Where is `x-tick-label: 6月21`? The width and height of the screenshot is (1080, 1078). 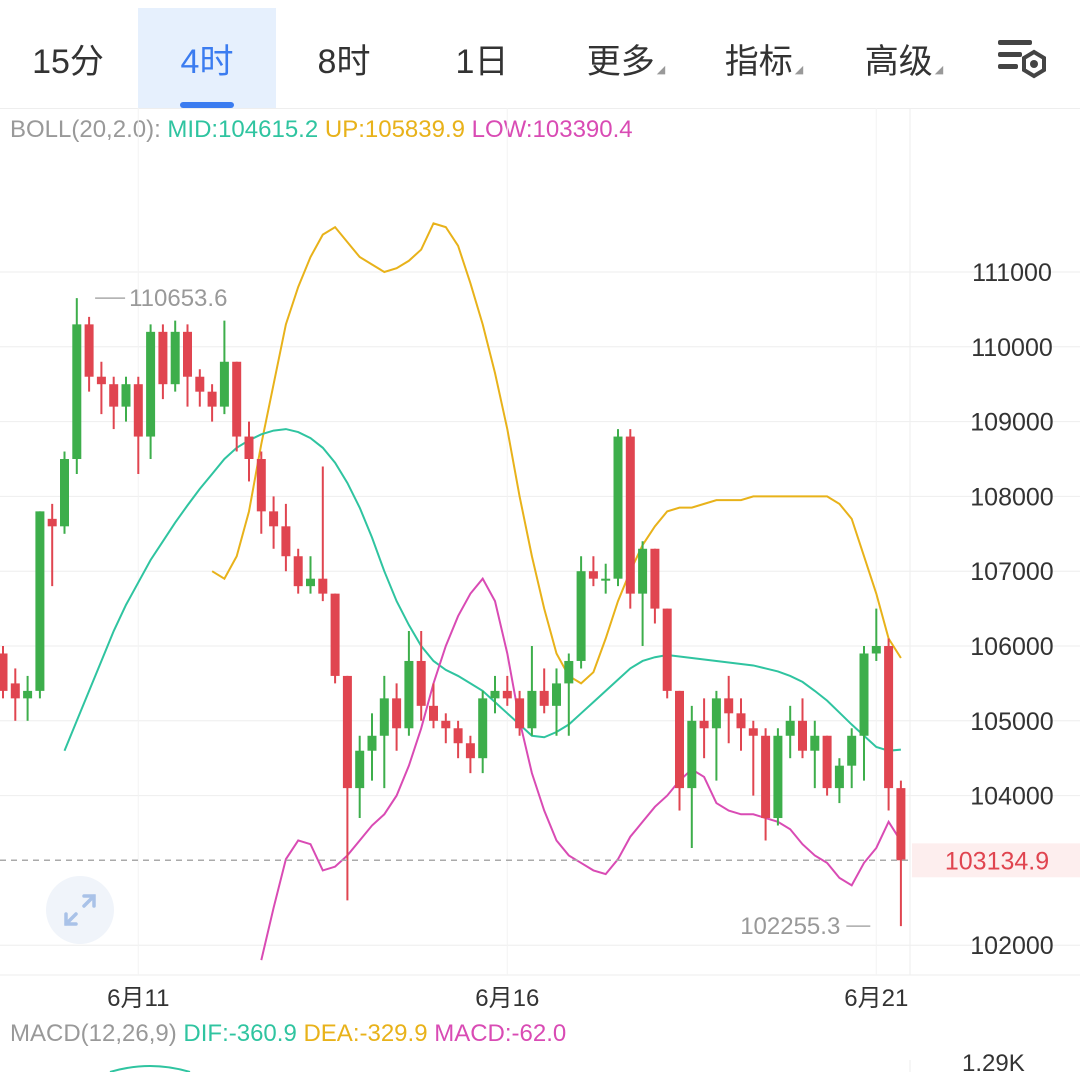
x-tick-label: 6月21 is located at coordinates (876, 998).